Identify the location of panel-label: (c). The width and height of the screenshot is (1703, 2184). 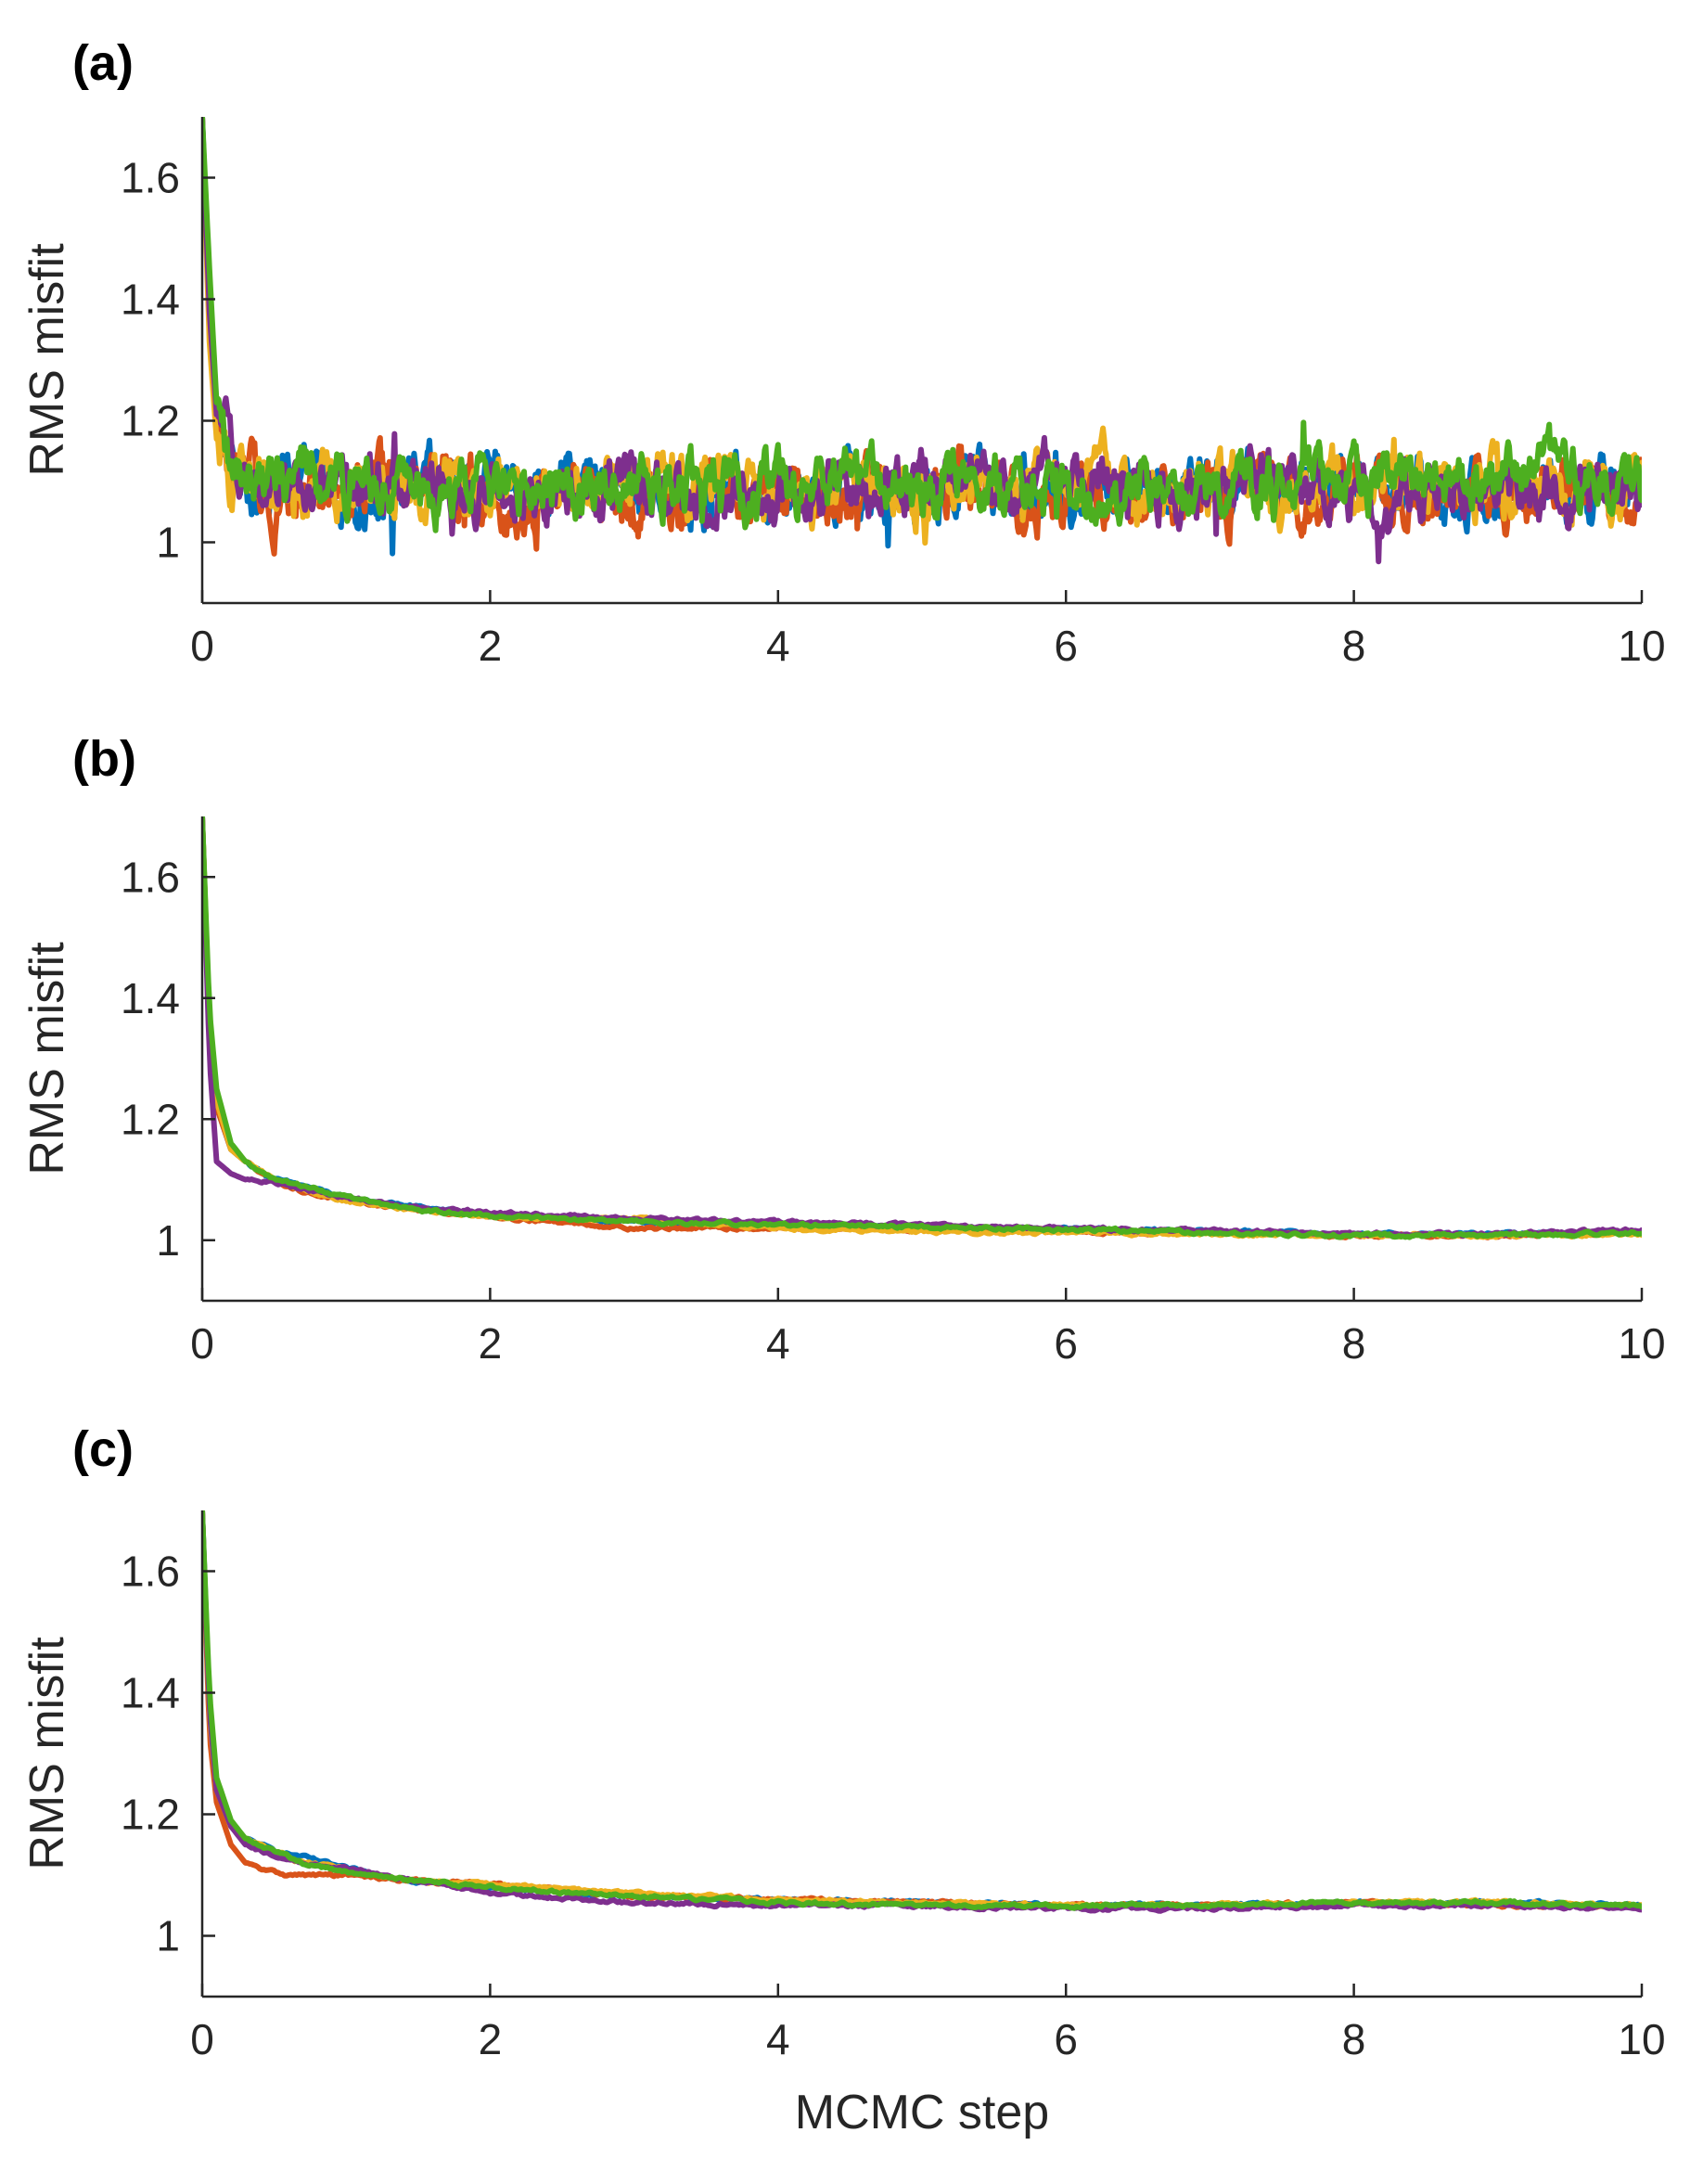
(103, 1449).